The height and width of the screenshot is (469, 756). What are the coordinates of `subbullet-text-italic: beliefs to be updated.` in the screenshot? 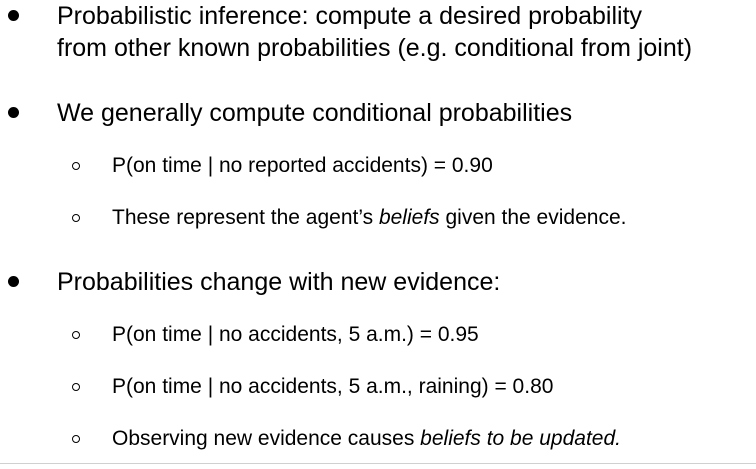 It's located at (520, 438).